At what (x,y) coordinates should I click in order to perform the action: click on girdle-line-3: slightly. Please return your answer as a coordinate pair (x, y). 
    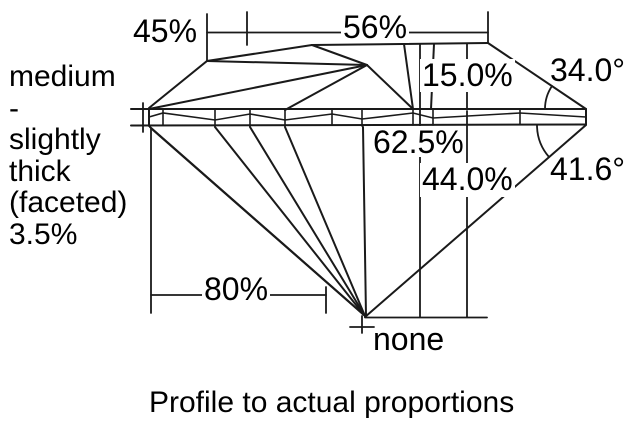
    Looking at the image, I should click on (55, 139).